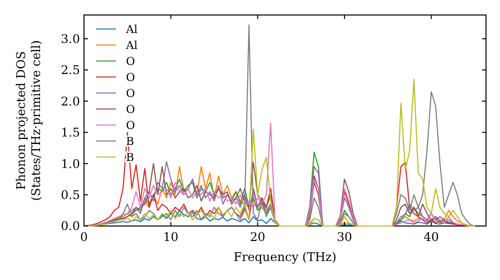 The height and width of the screenshot is (280, 500). I want to click on y-tick-label: 1.0, so click(70, 163).